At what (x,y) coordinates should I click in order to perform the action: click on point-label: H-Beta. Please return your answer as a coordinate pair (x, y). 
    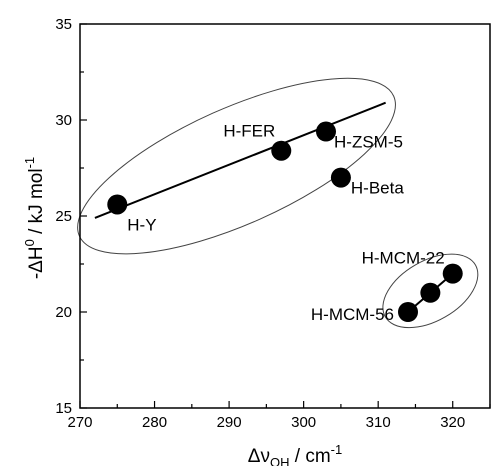
    Looking at the image, I should click on (377, 188).